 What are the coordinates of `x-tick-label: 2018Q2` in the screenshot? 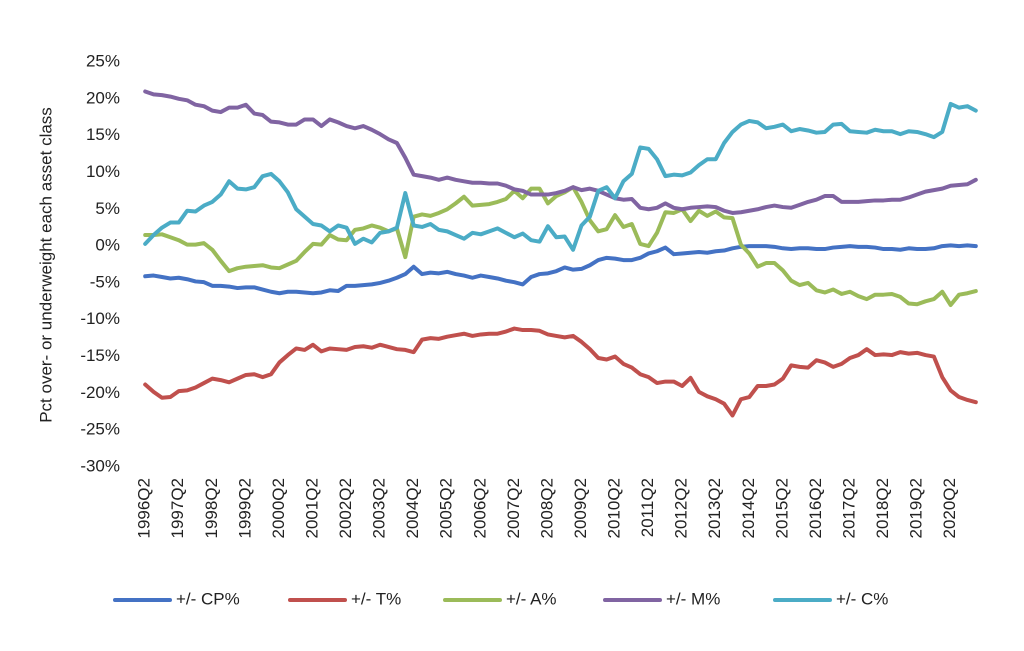 It's located at (882, 508).